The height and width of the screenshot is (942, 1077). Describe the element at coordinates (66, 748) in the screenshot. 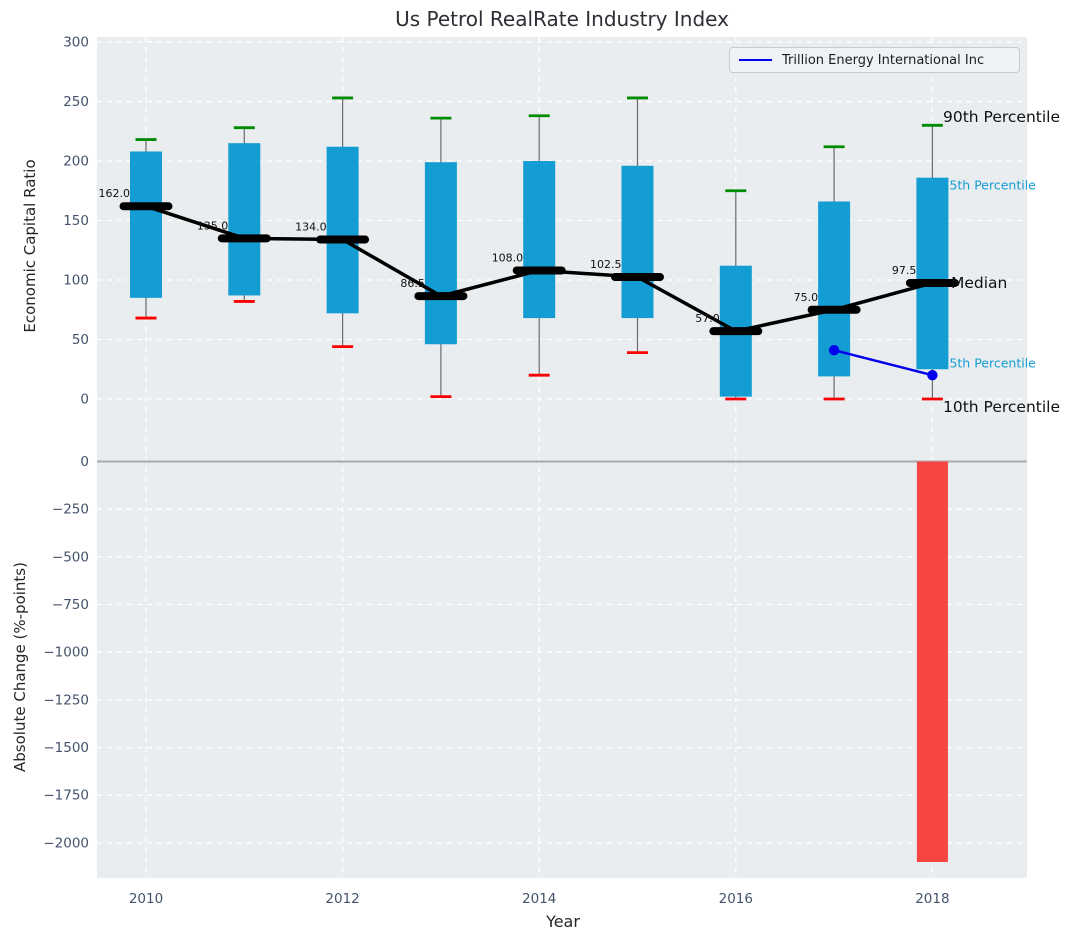

I see `ytick-bottom--1500: −1500` at that location.